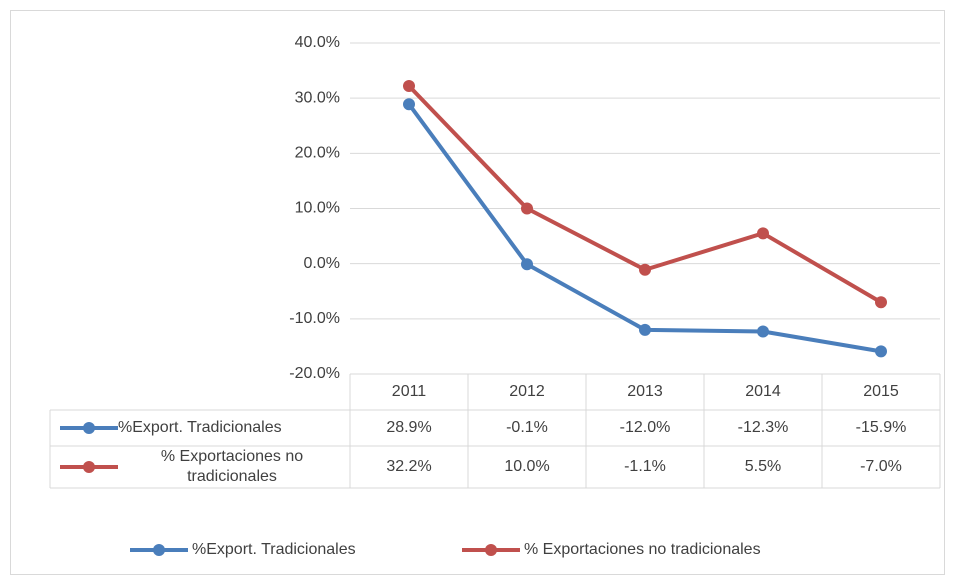 Image resolution: width=955 pixels, height=580 pixels. I want to click on y-tick-label: -10.0%, so click(314, 318).